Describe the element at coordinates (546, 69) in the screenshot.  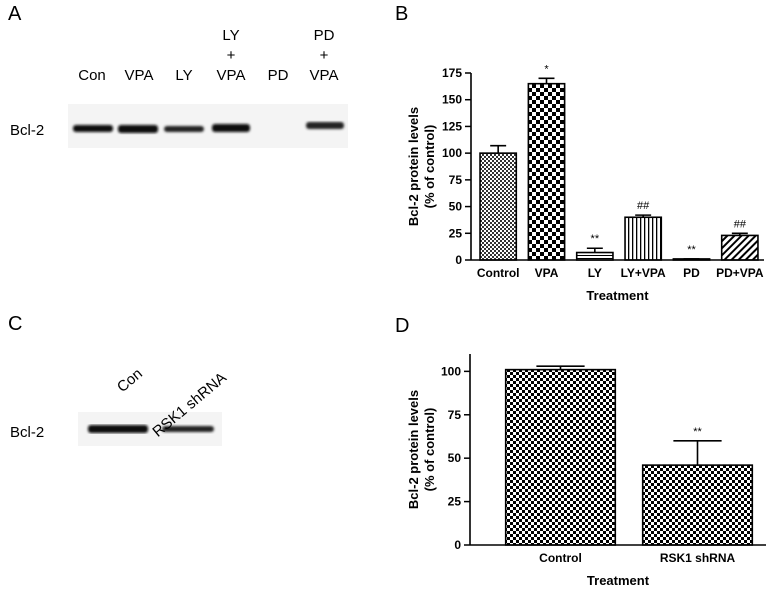
I see `significance-label: *` at that location.